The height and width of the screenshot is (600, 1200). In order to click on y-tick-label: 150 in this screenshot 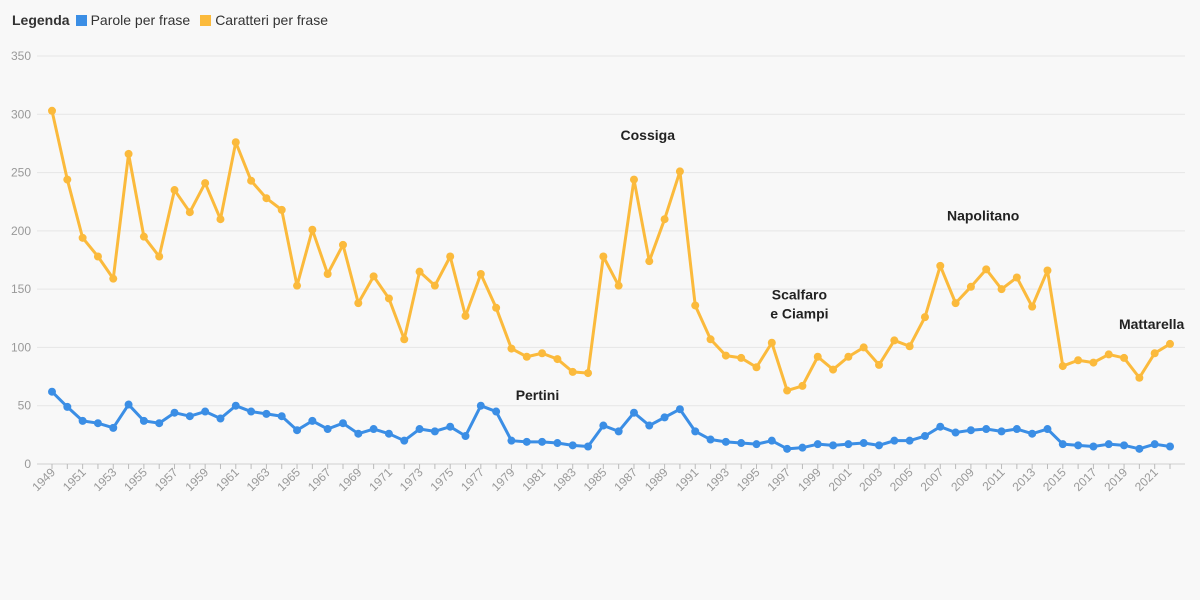, I will do `click(21, 289)`.